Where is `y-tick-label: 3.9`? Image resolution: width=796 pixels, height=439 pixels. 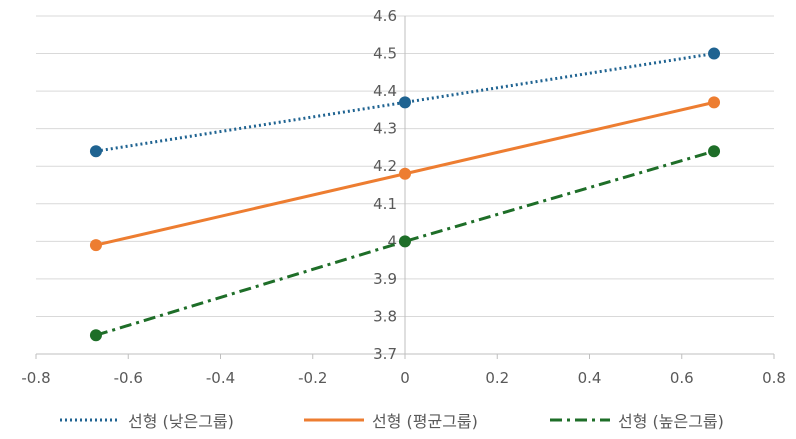
y-tick-label: 3.9 is located at coordinates (385, 279).